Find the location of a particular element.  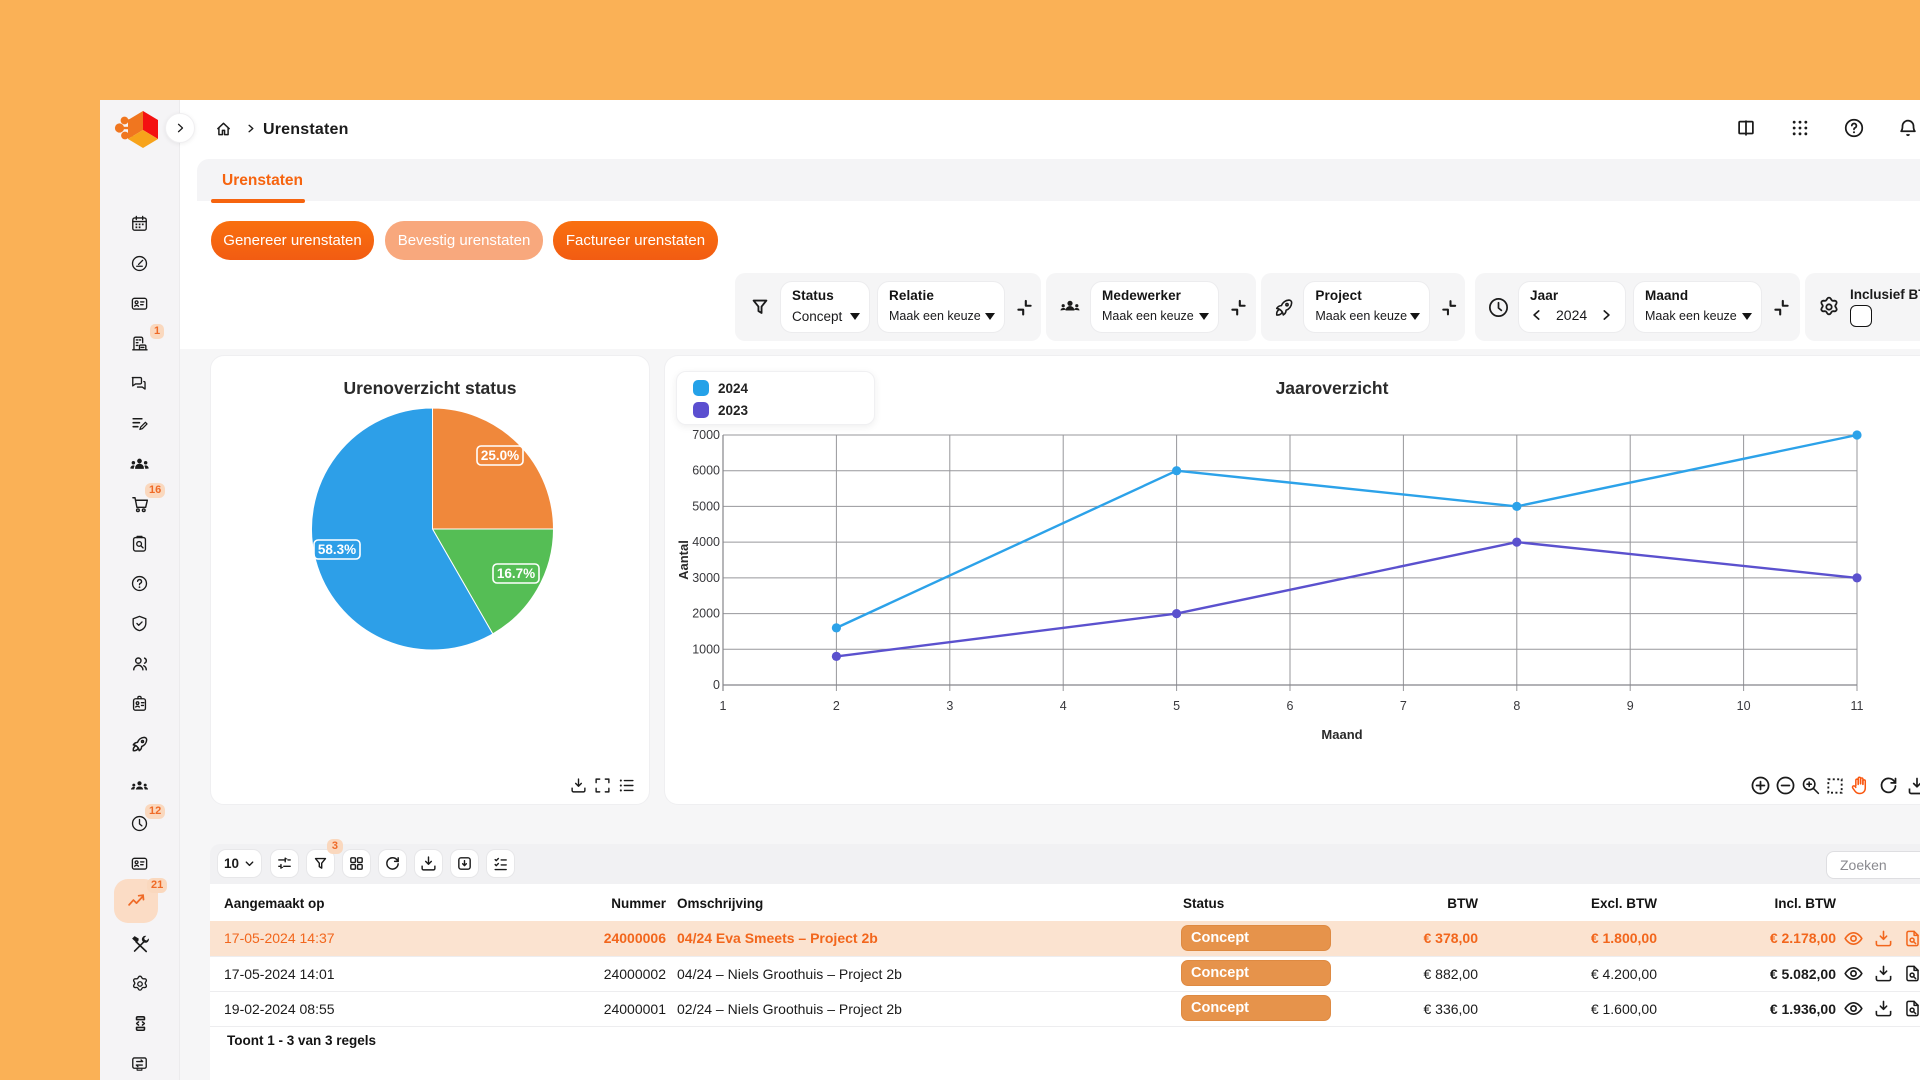

svg-text: 10 is located at coordinates (1744, 706).